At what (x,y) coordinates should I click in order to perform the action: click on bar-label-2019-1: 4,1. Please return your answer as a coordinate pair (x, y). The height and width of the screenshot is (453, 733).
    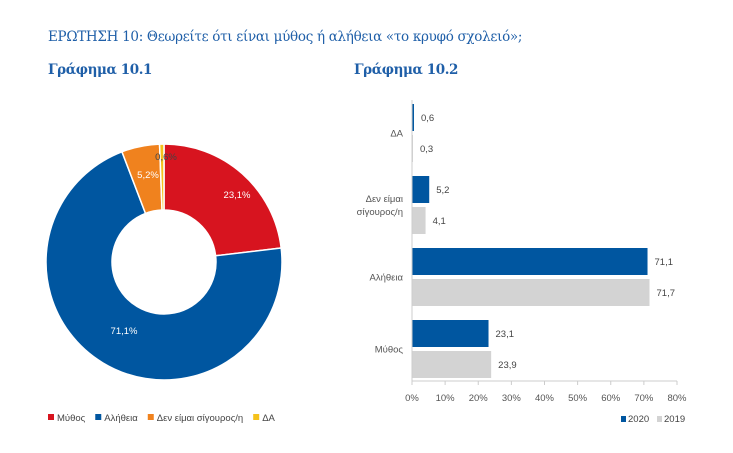
    Looking at the image, I should click on (439, 221).